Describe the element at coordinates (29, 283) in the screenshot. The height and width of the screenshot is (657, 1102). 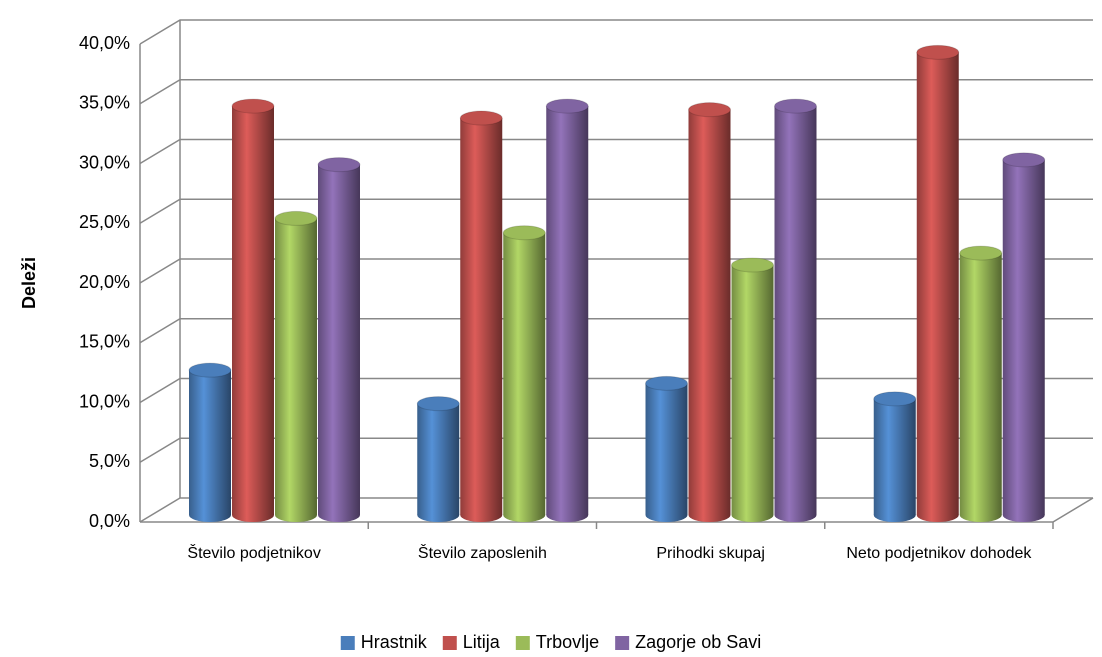
I see `y-axis-label: Deleži` at that location.